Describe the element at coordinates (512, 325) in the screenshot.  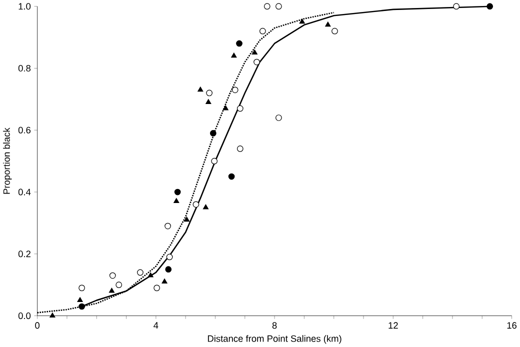
I see `x-tick-label: 16` at that location.